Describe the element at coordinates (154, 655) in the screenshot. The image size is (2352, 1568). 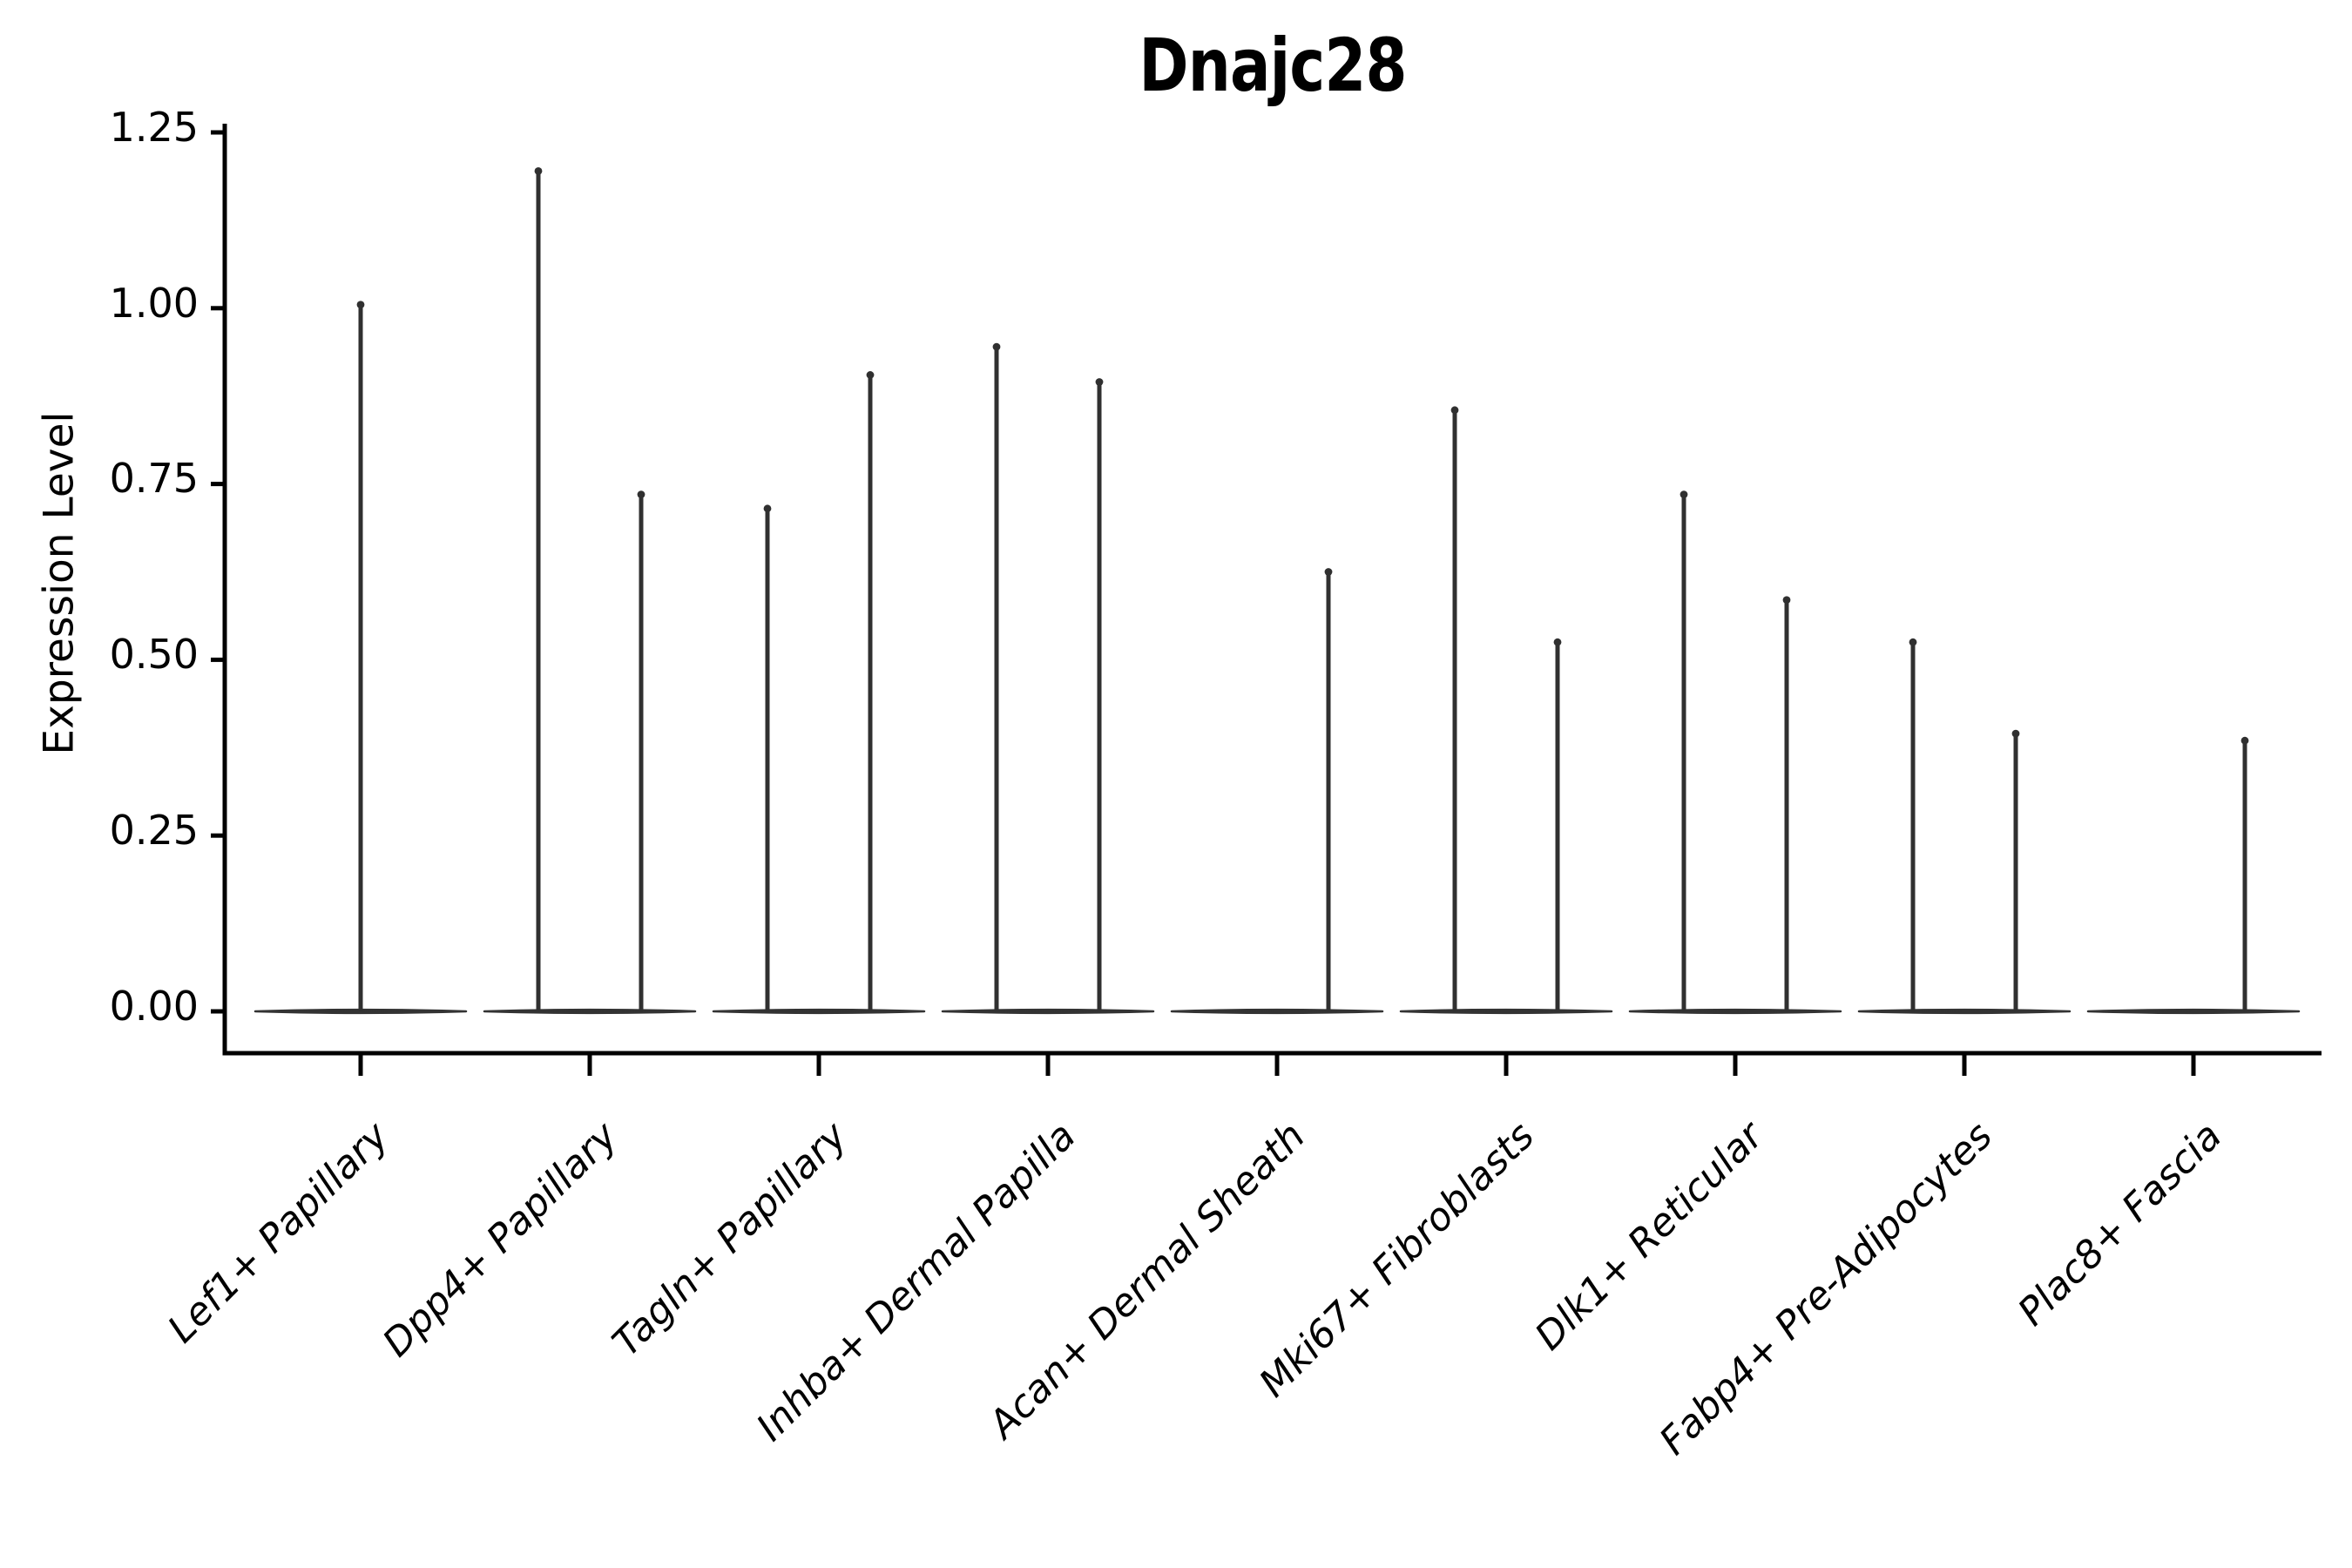
I see `y-tick-label: 0.50` at that location.